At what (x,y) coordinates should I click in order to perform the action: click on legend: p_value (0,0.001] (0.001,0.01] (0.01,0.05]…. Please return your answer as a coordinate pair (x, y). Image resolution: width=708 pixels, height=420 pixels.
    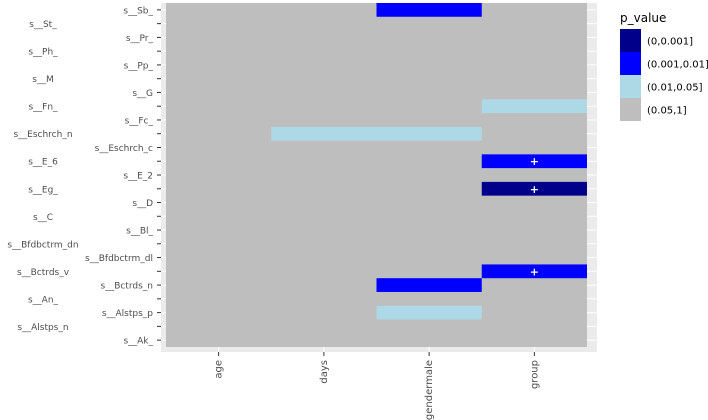
    Looking at the image, I should click on (664, 66).